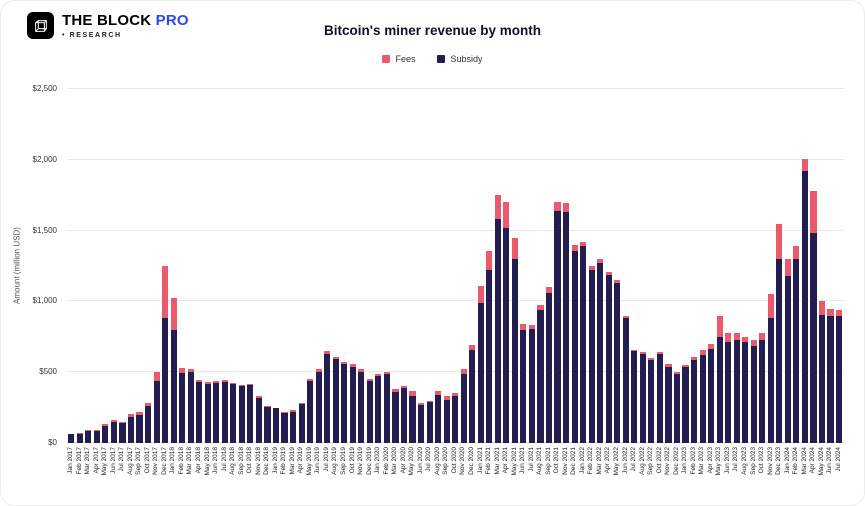 The height and width of the screenshot is (506, 865). What do you see at coordinates (301, 266) in the screenshot?
I see `bar-apr-2019` at bounding box center [301, 266].